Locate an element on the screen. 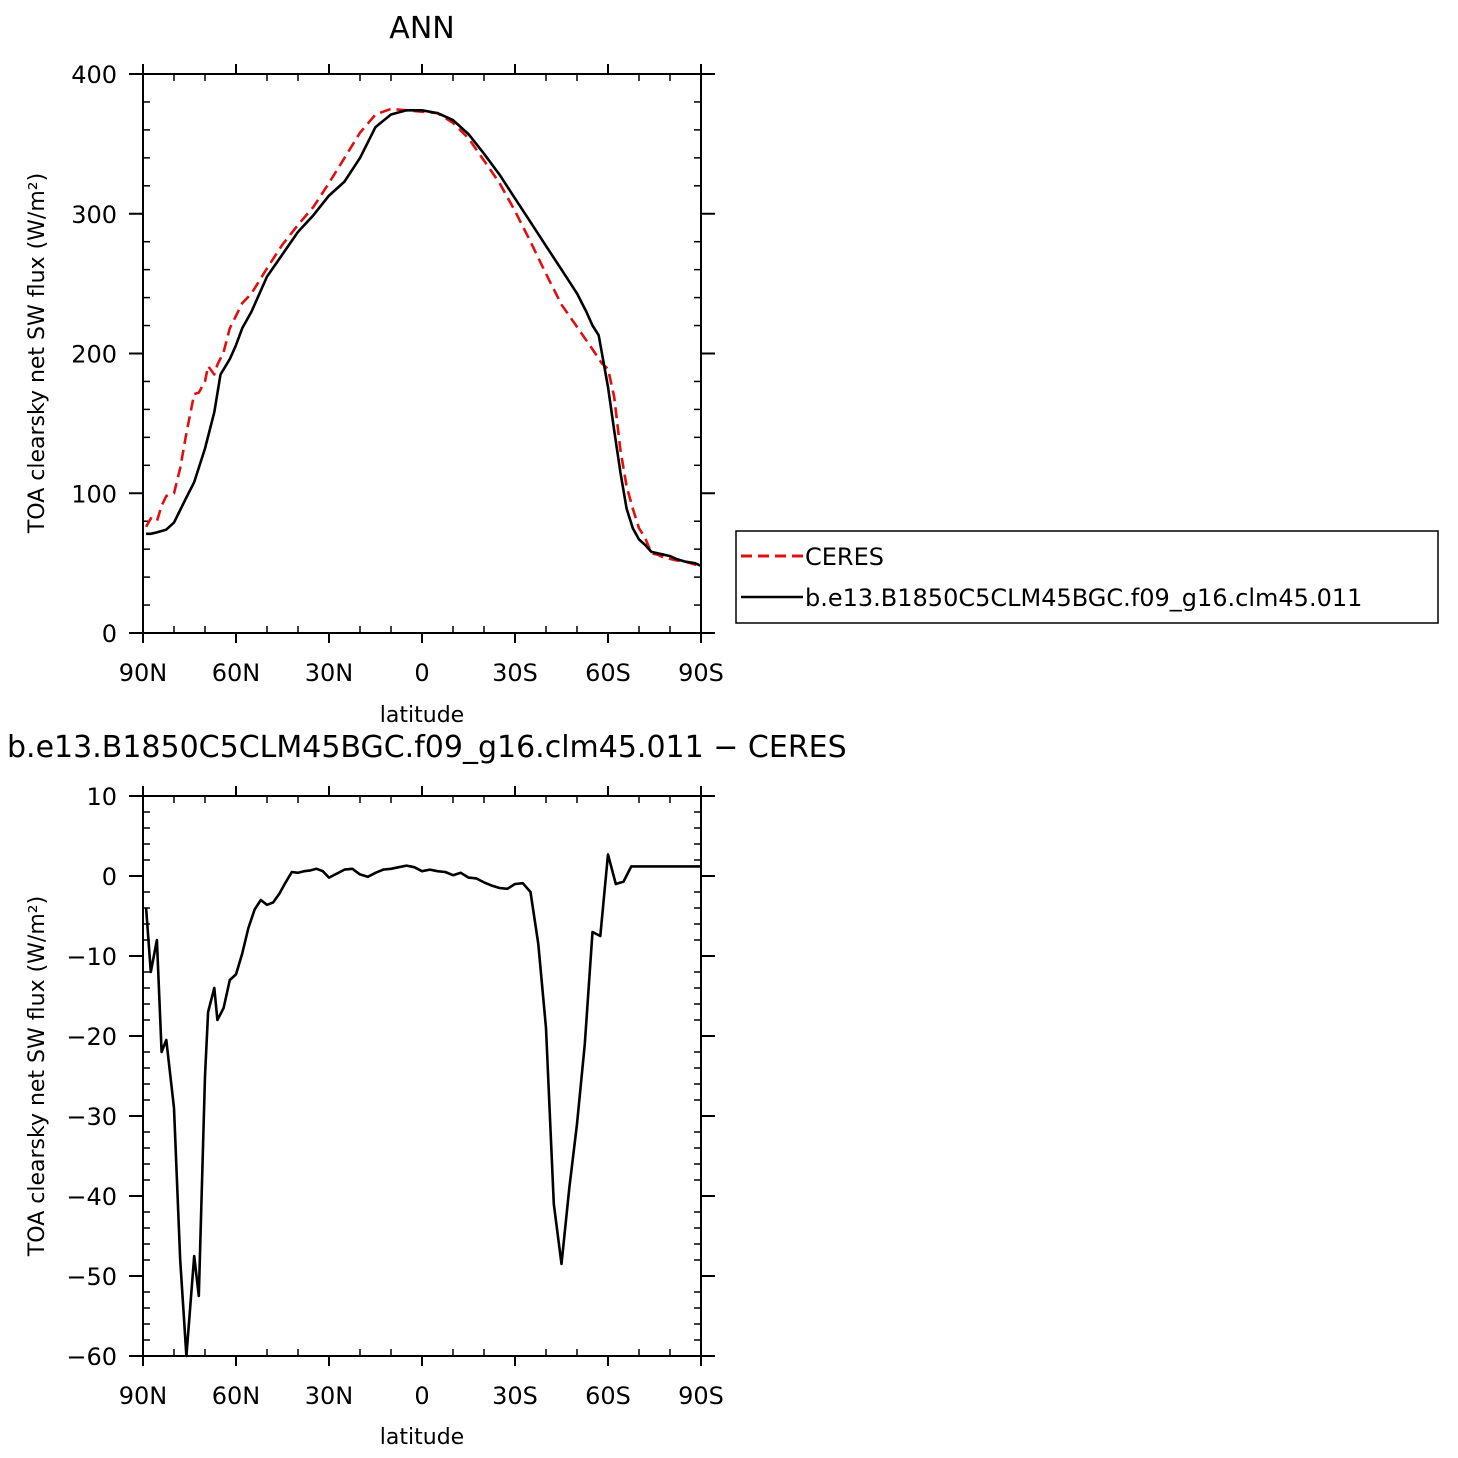 The height and width of the screenshot is (1458, 1458). top-plot-frame is located at coordinates (422, 353).